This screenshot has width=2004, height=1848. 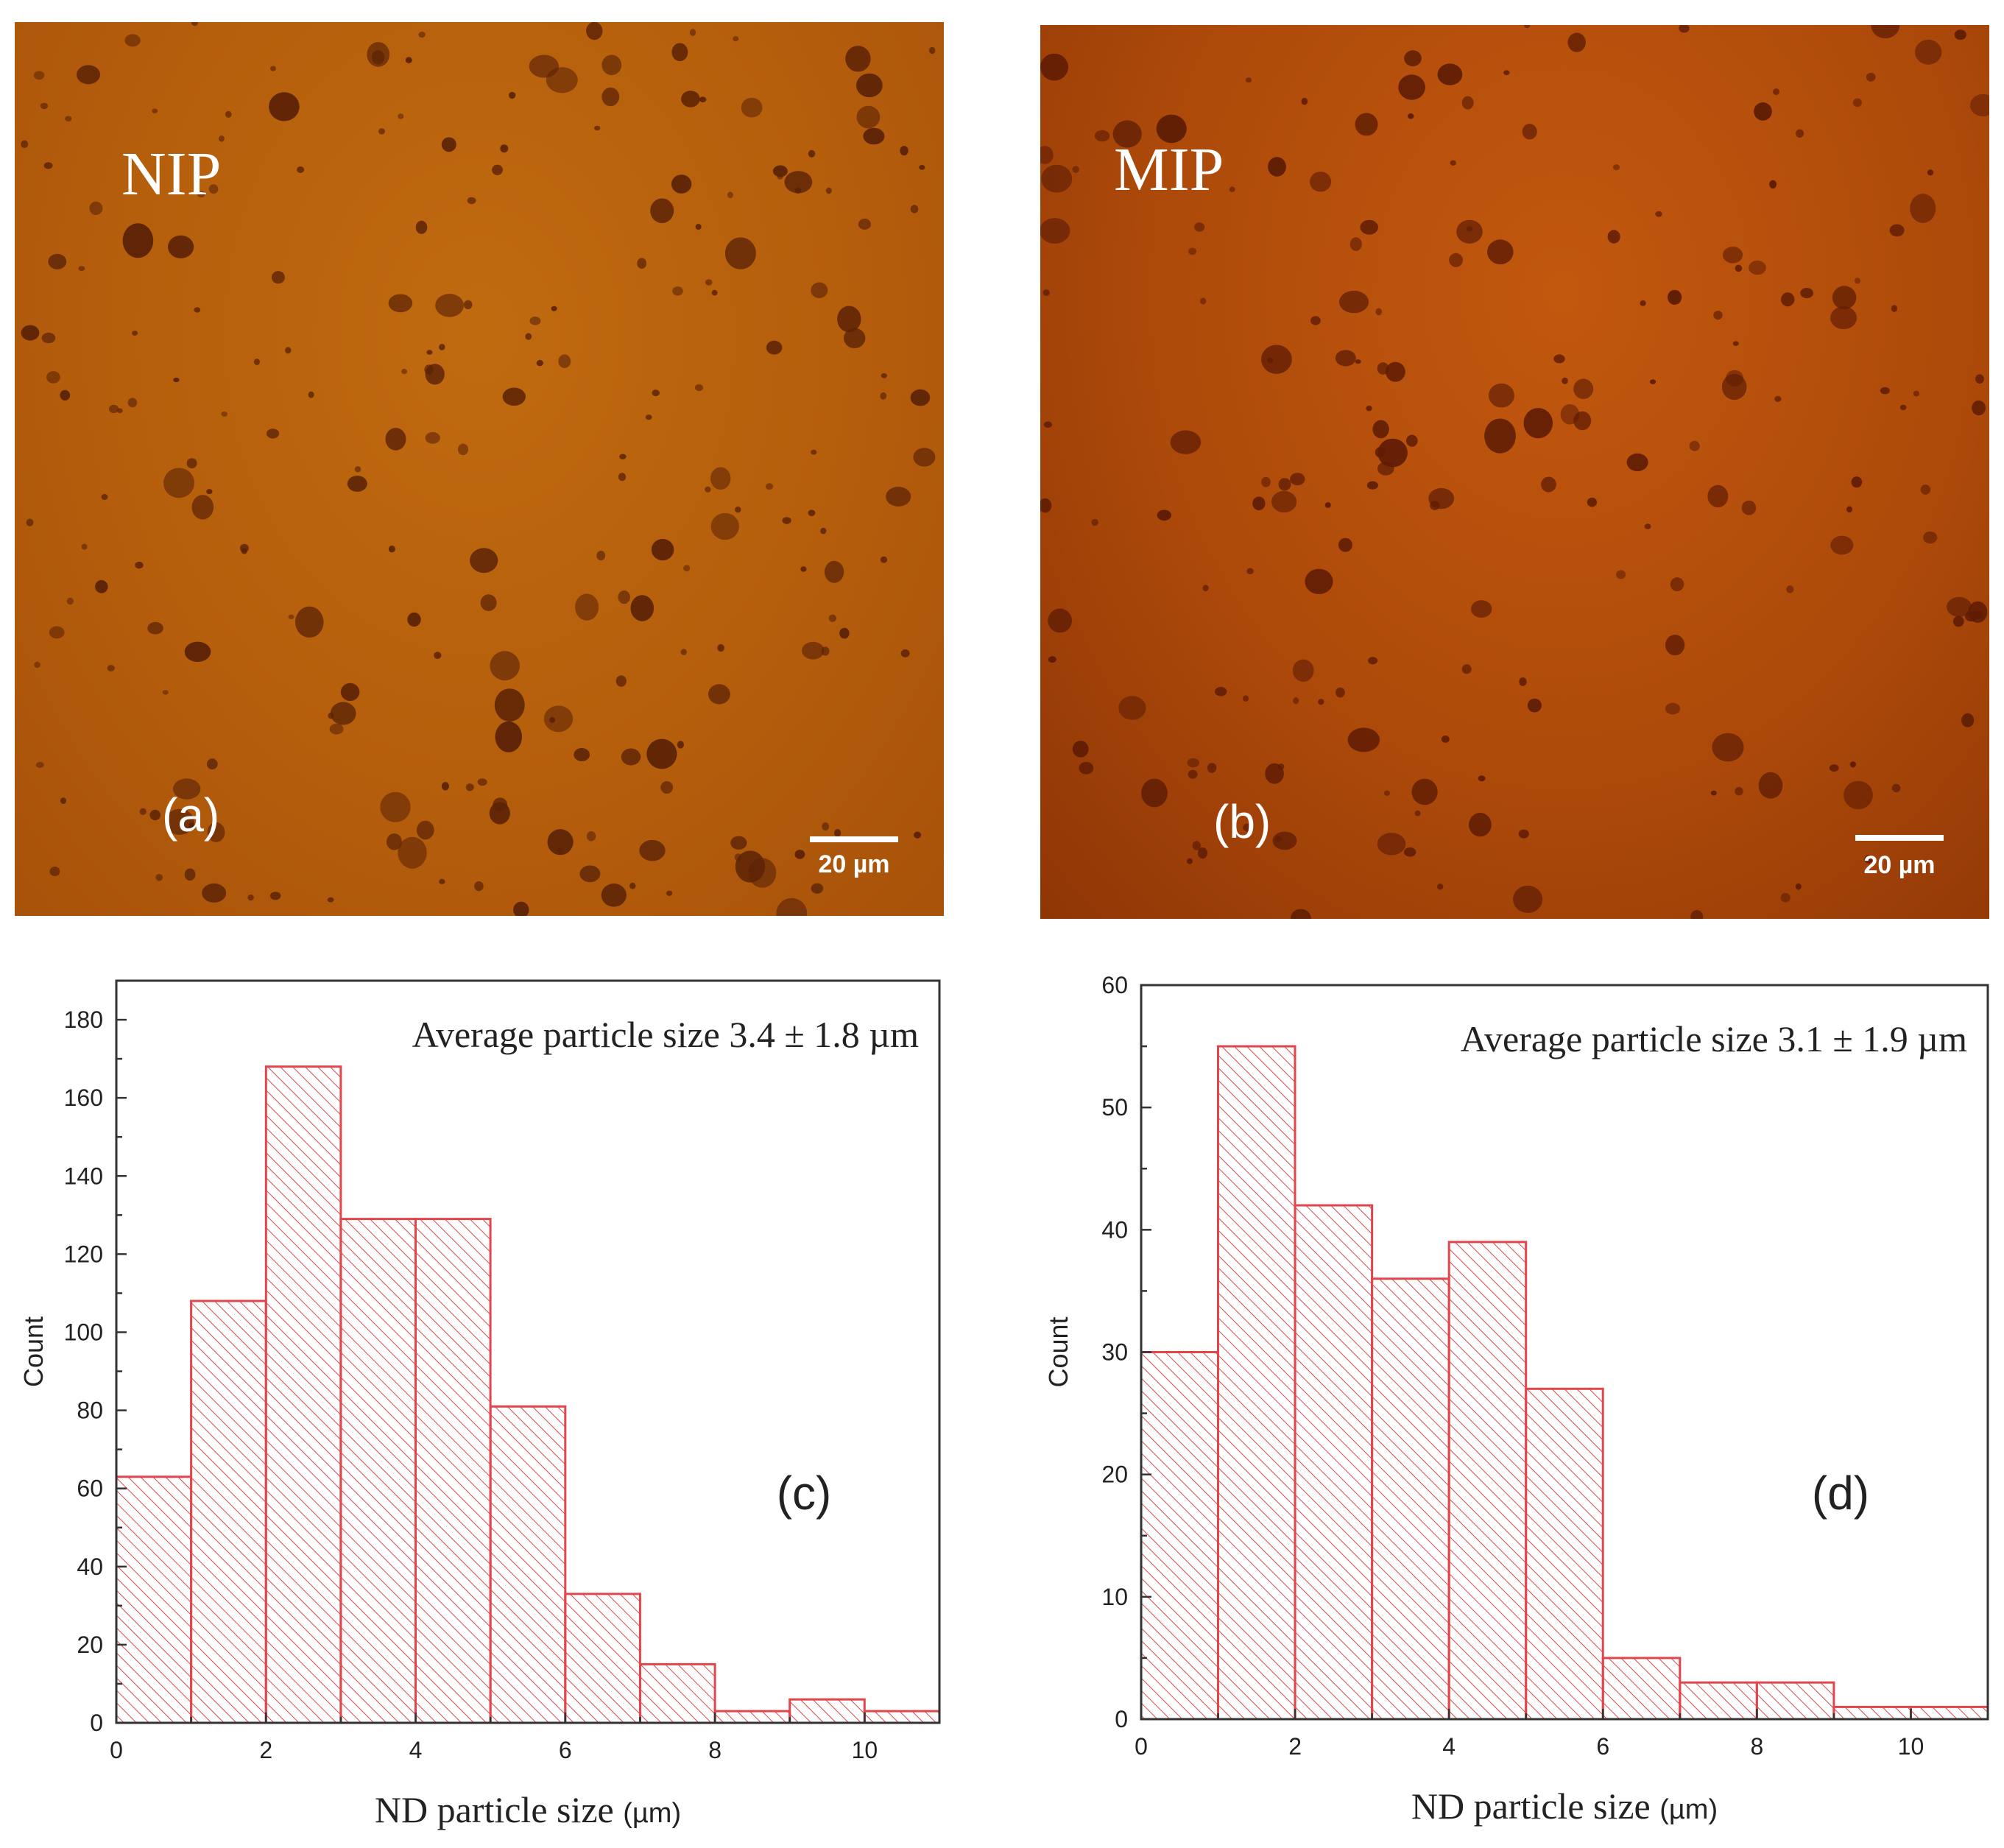 What do you see at coordinates (854, 839) in the screenshot?
I see `scale-bar` at bounding box center [854, 839].